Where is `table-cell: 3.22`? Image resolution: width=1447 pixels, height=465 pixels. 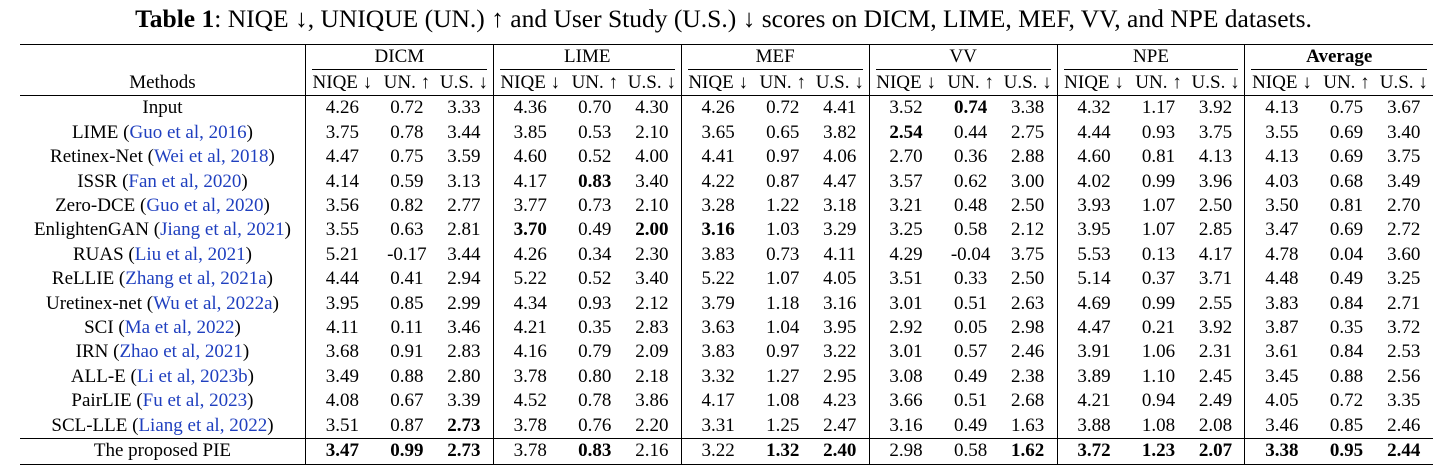 table-cell: 3.22 is located at coordinates (717, 451).